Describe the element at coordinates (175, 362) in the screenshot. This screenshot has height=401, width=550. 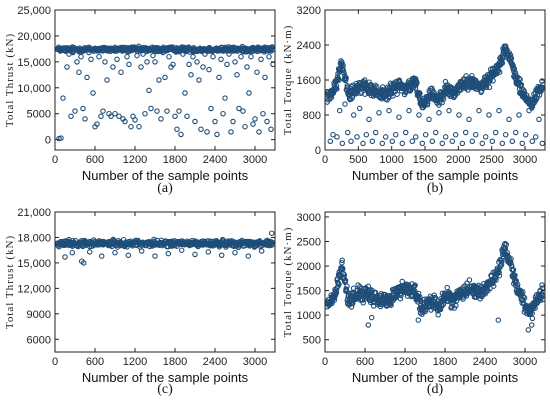
I see `x-tick-label: 1800` at that location.